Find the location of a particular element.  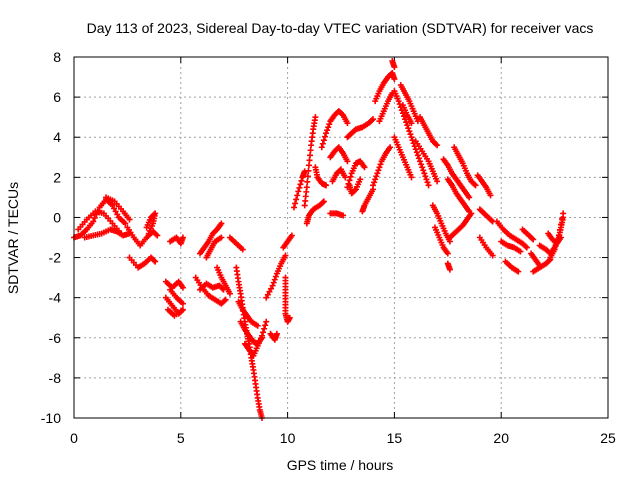

y-tick-label: -8 is located at coordinates (55, 378).